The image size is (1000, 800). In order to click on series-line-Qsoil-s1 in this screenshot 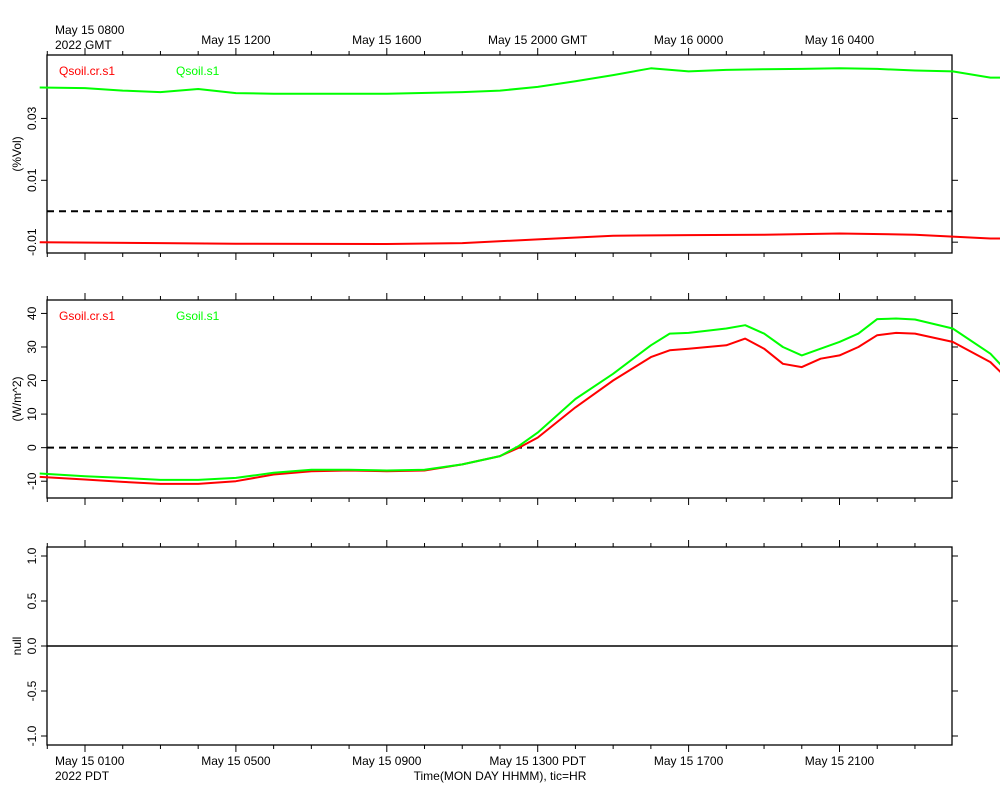, I will do `click(519, 81)`.